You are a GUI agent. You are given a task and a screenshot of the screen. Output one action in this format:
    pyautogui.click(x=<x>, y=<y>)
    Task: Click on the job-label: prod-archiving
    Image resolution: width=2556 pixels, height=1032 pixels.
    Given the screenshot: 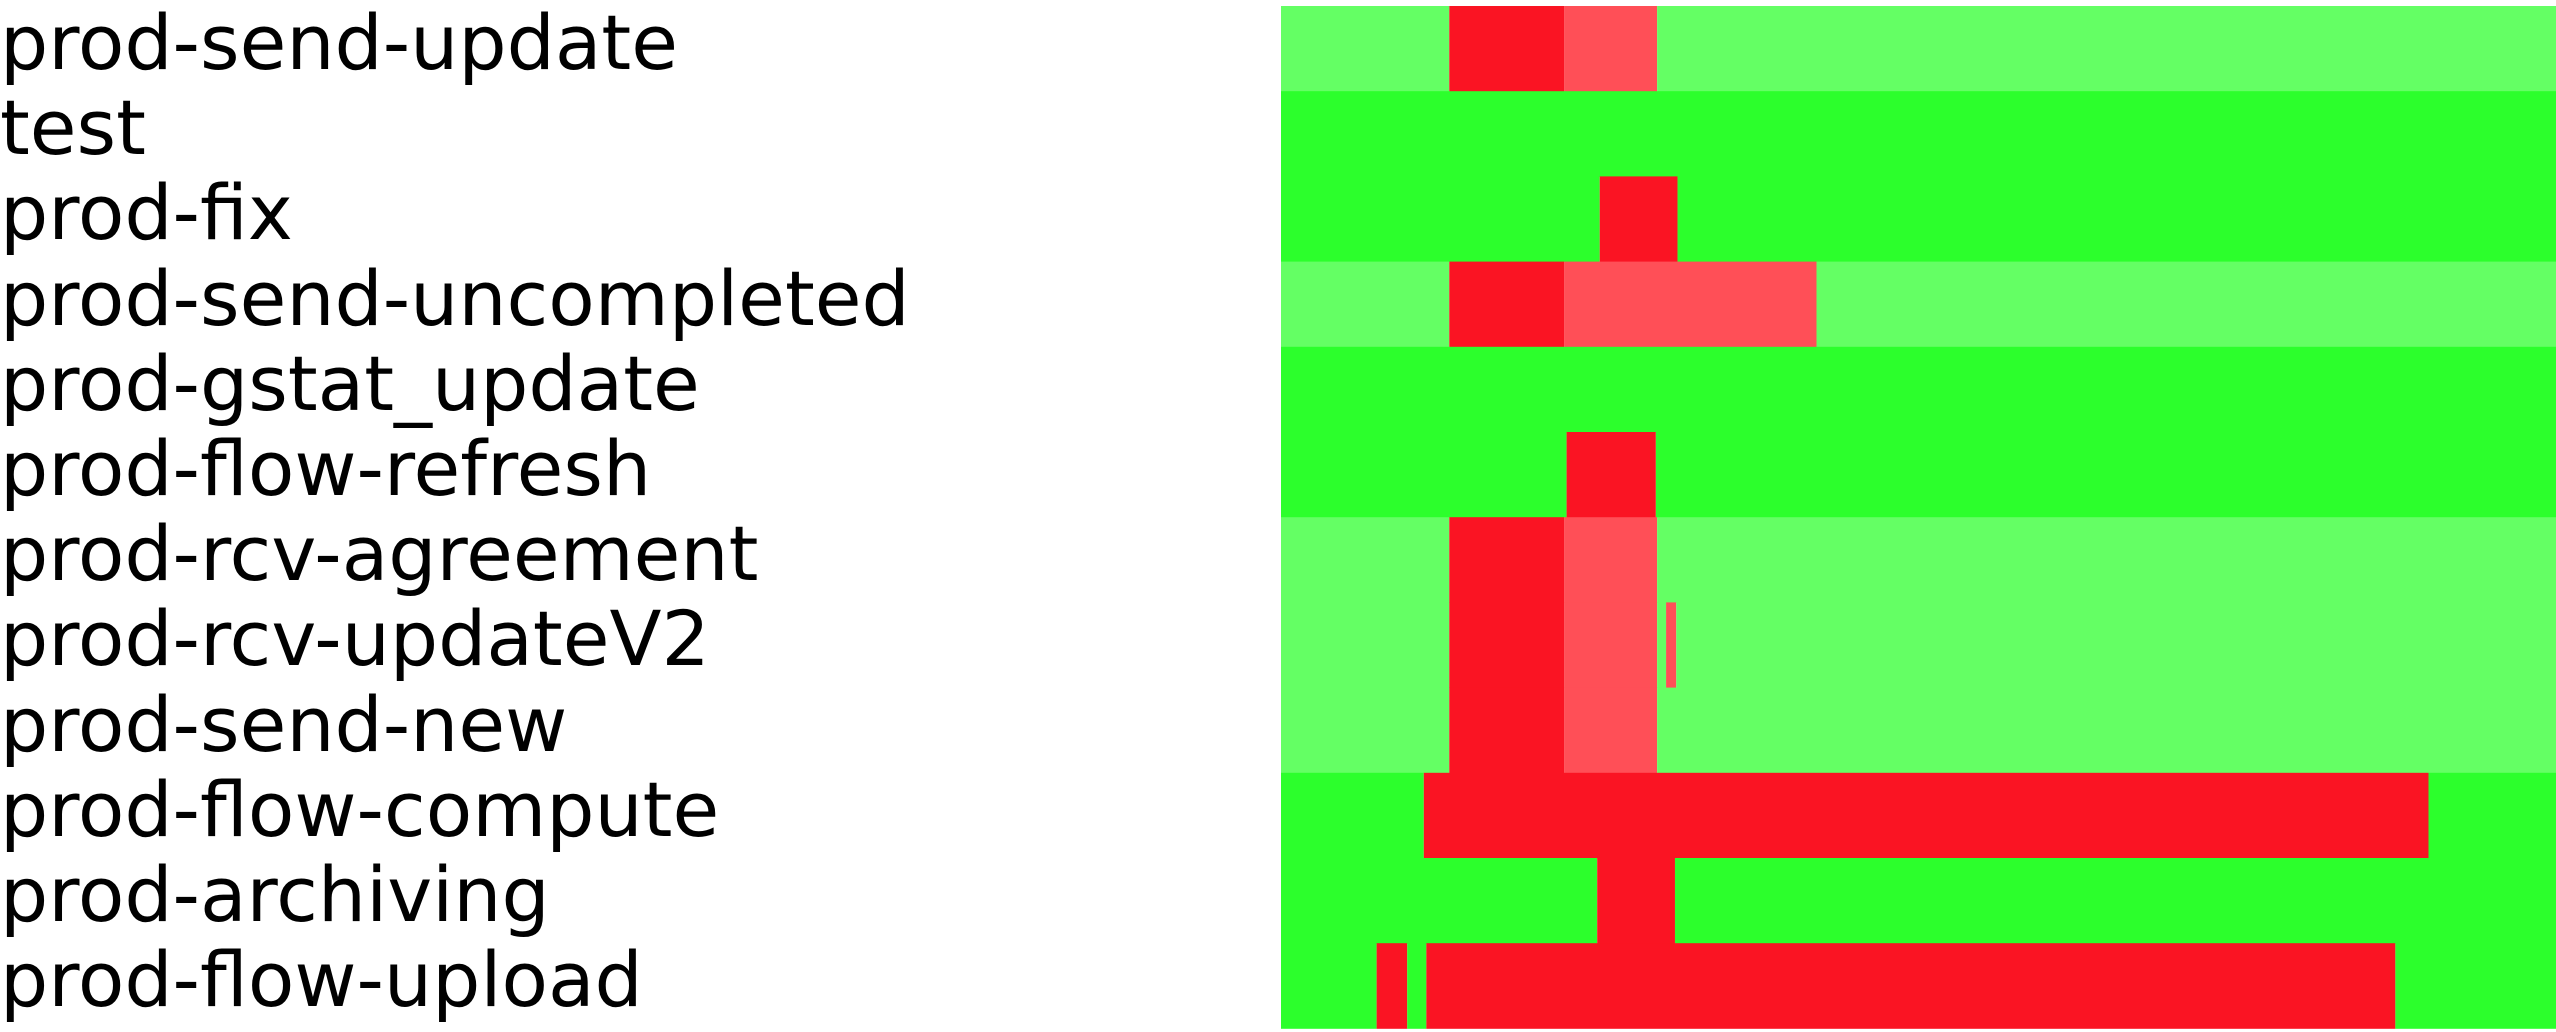 What is the action you would take?
    pyautogui.click(x=275, y=894)
    